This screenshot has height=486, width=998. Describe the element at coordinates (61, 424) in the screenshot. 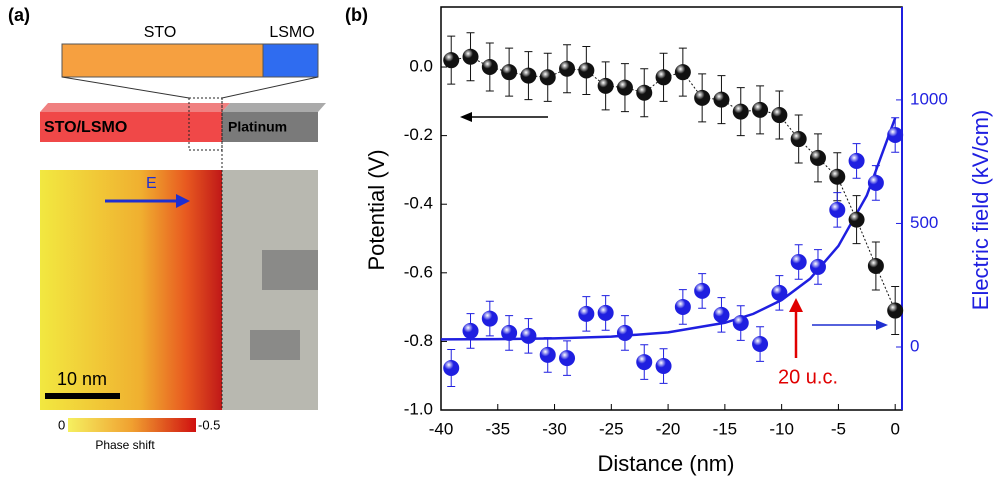

I see `label: 0` at that location.